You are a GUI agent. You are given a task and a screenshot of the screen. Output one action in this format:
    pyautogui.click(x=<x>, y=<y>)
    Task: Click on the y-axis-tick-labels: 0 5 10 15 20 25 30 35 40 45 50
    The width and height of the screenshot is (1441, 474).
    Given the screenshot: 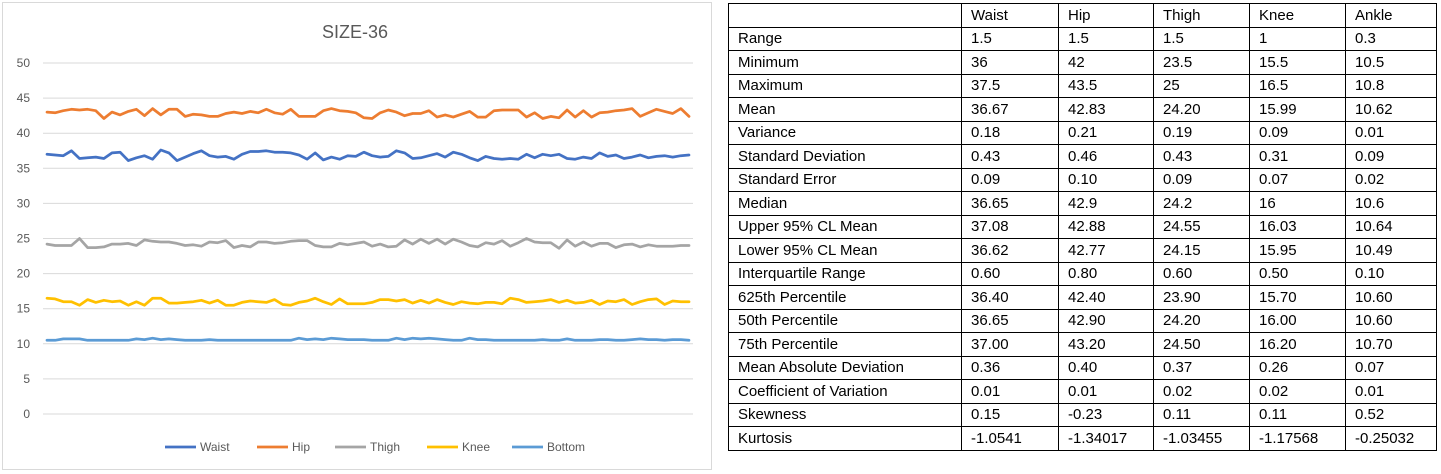 What is the action you would take?
    pyautogui.click(x=24, y=238)
    